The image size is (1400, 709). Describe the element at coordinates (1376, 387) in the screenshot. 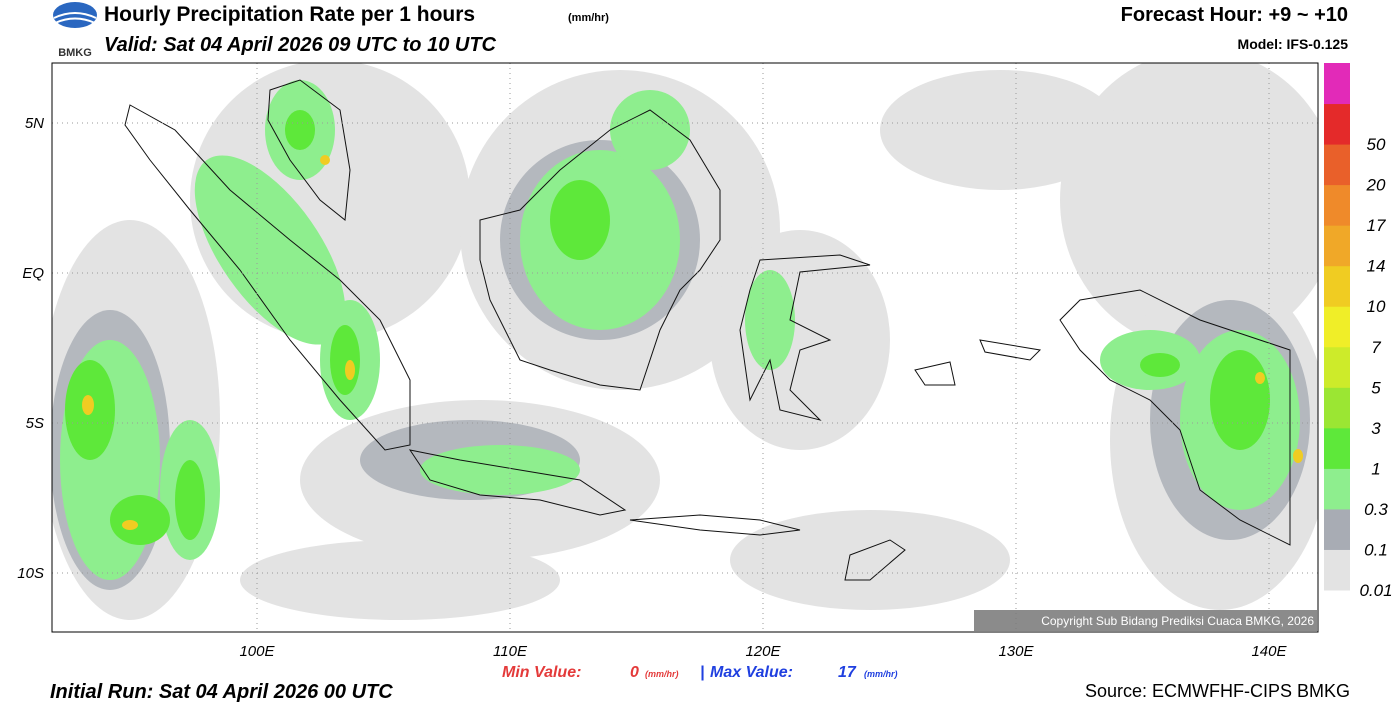

I see `colorbar-label: 5` at that location.